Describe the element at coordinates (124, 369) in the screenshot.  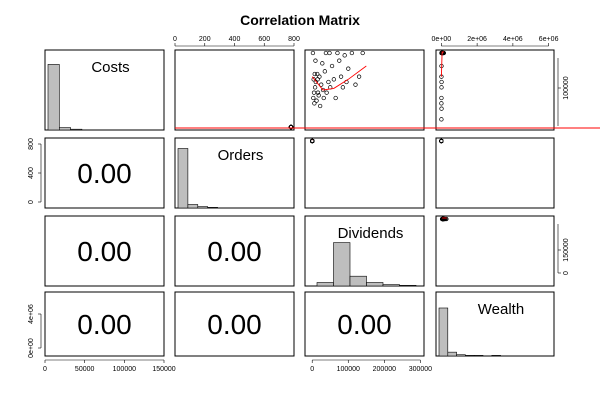
I see `tick-label-costs-2: 100000` at that location.